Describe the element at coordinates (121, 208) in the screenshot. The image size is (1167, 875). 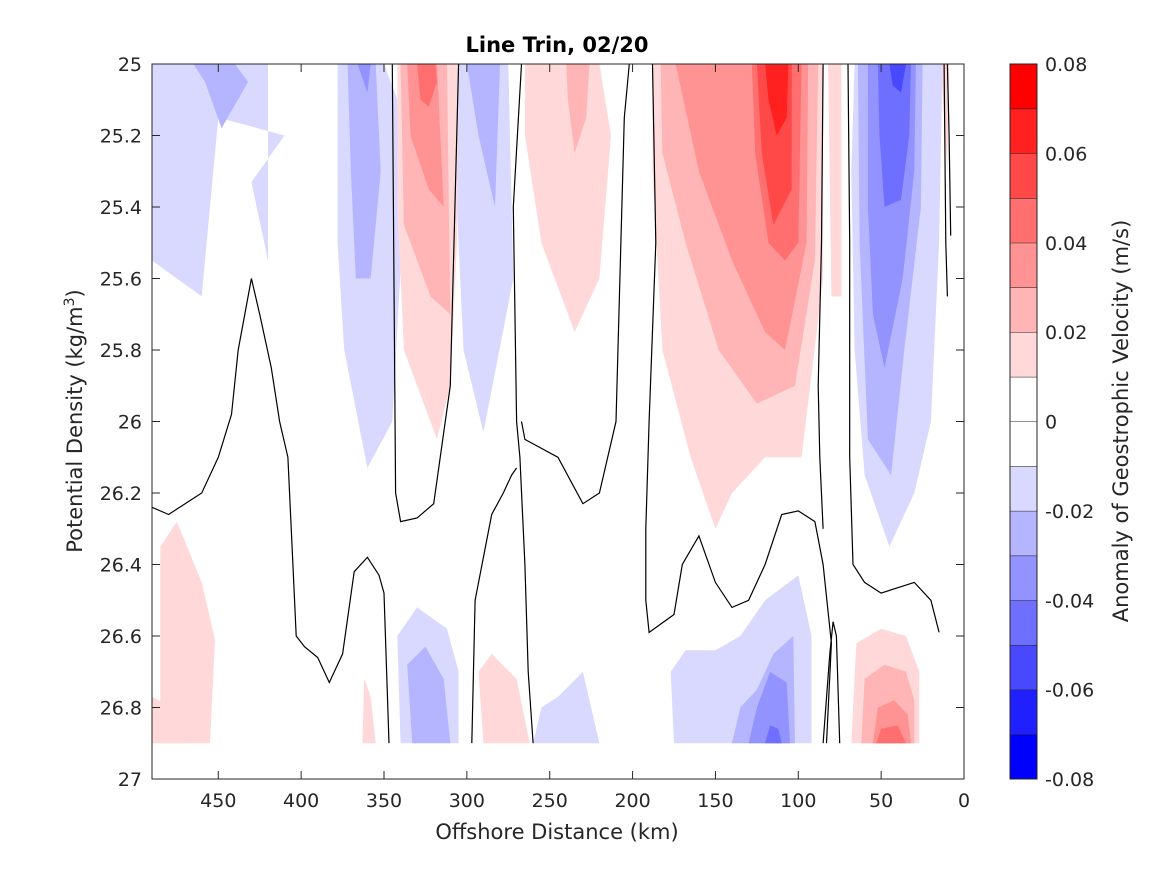
I see `y-tick-label: 25.4` at that location.